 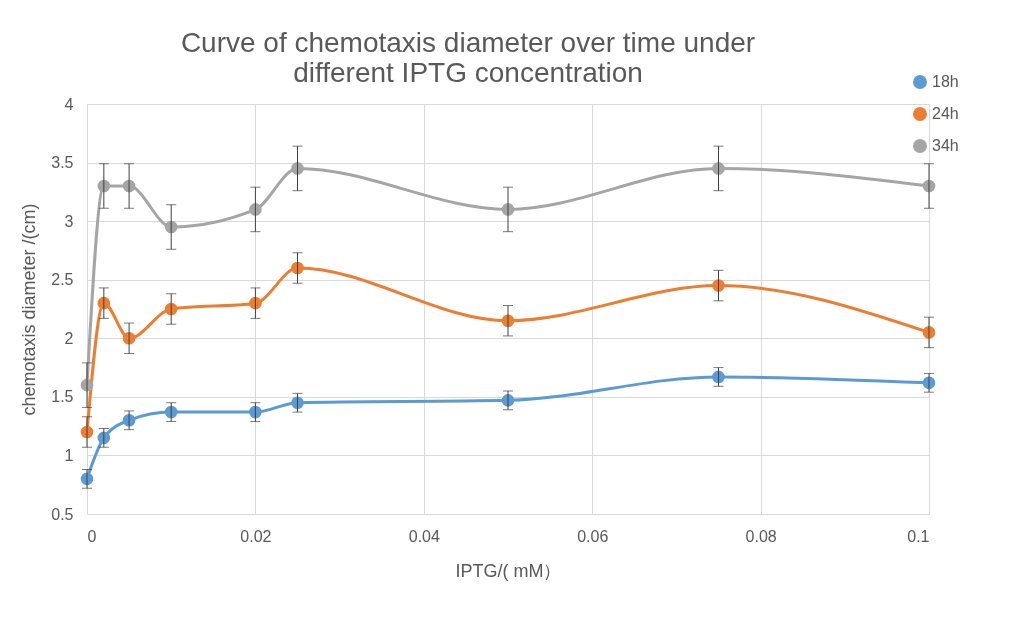 I want to click on y-tick-label: 1, so click(x=69, y=455).